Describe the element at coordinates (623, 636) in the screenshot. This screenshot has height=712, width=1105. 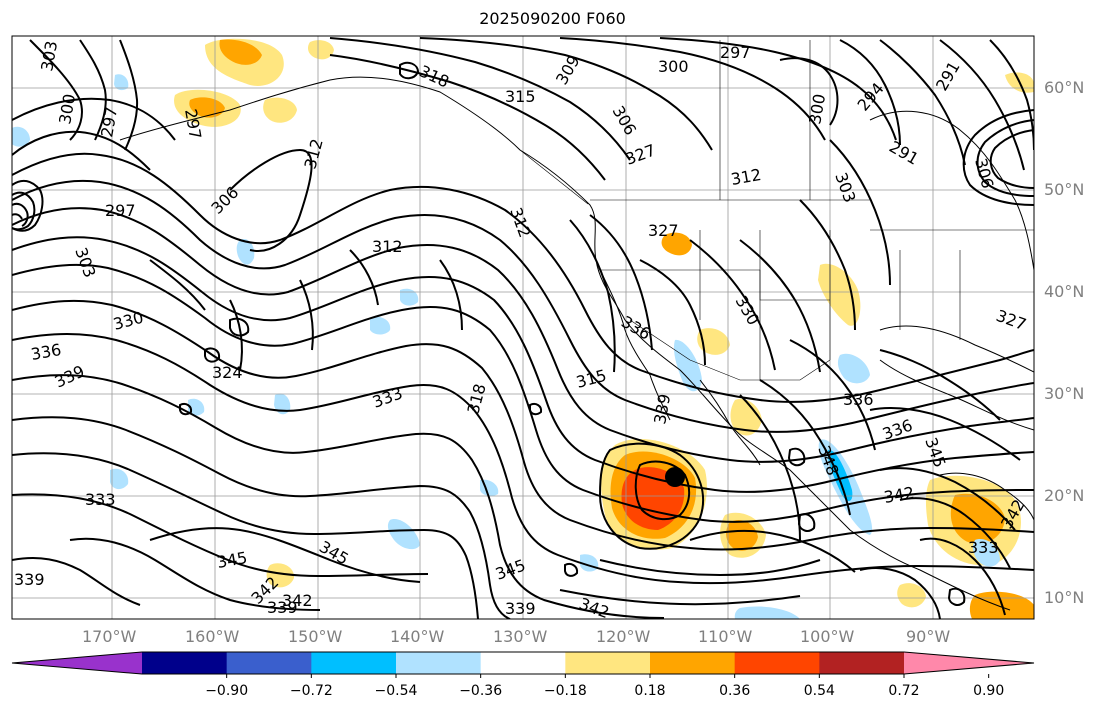
I see `lon-label: 120°W` at that location.